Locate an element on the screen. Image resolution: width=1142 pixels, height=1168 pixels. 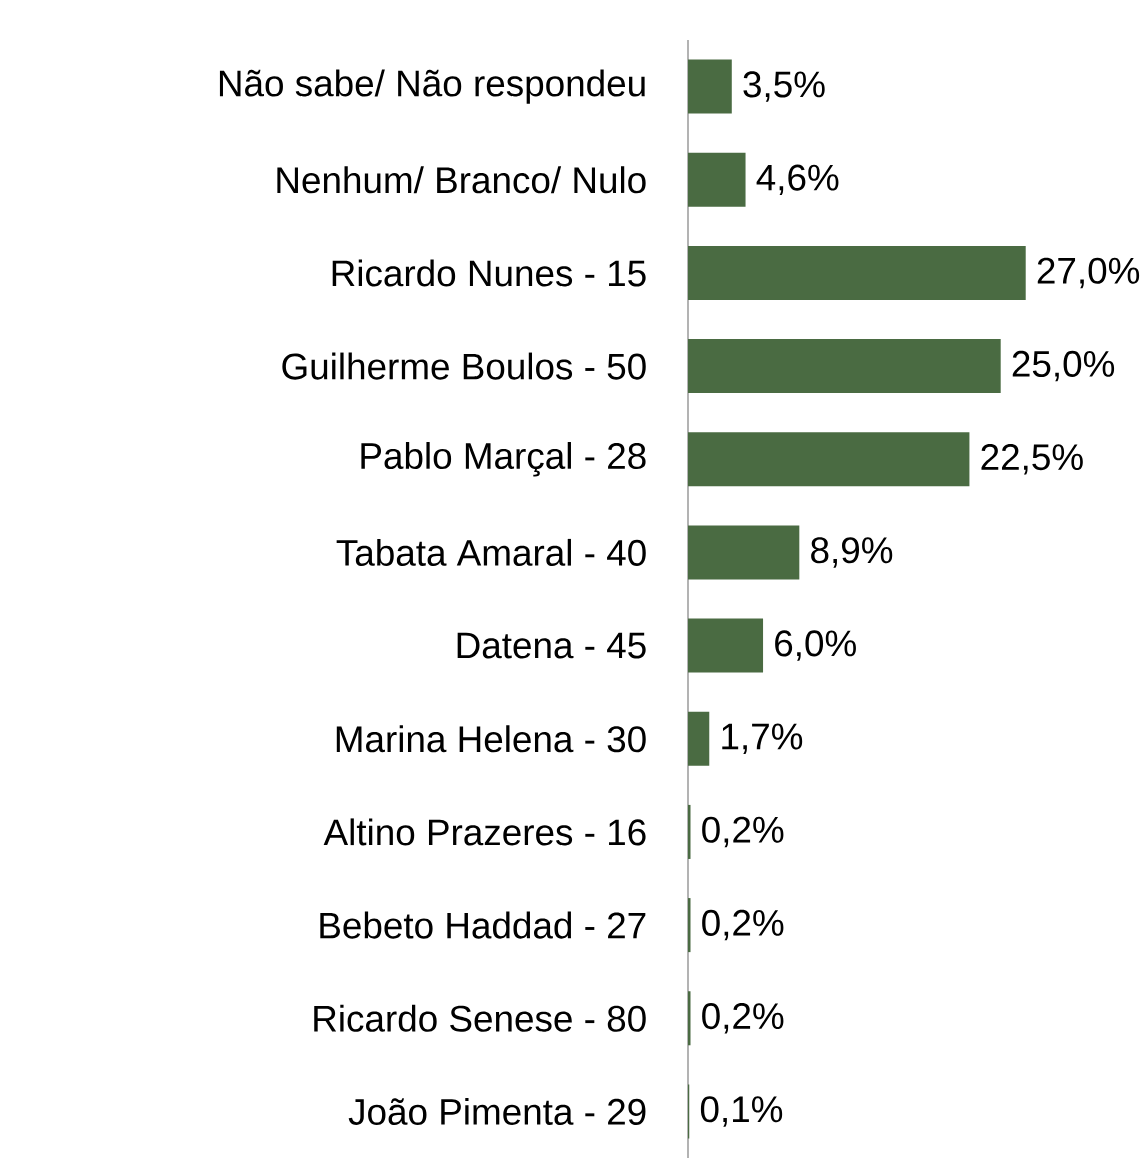
y-tick-label: Tabata Amaral - 40 is located at coordinates (491, 552).